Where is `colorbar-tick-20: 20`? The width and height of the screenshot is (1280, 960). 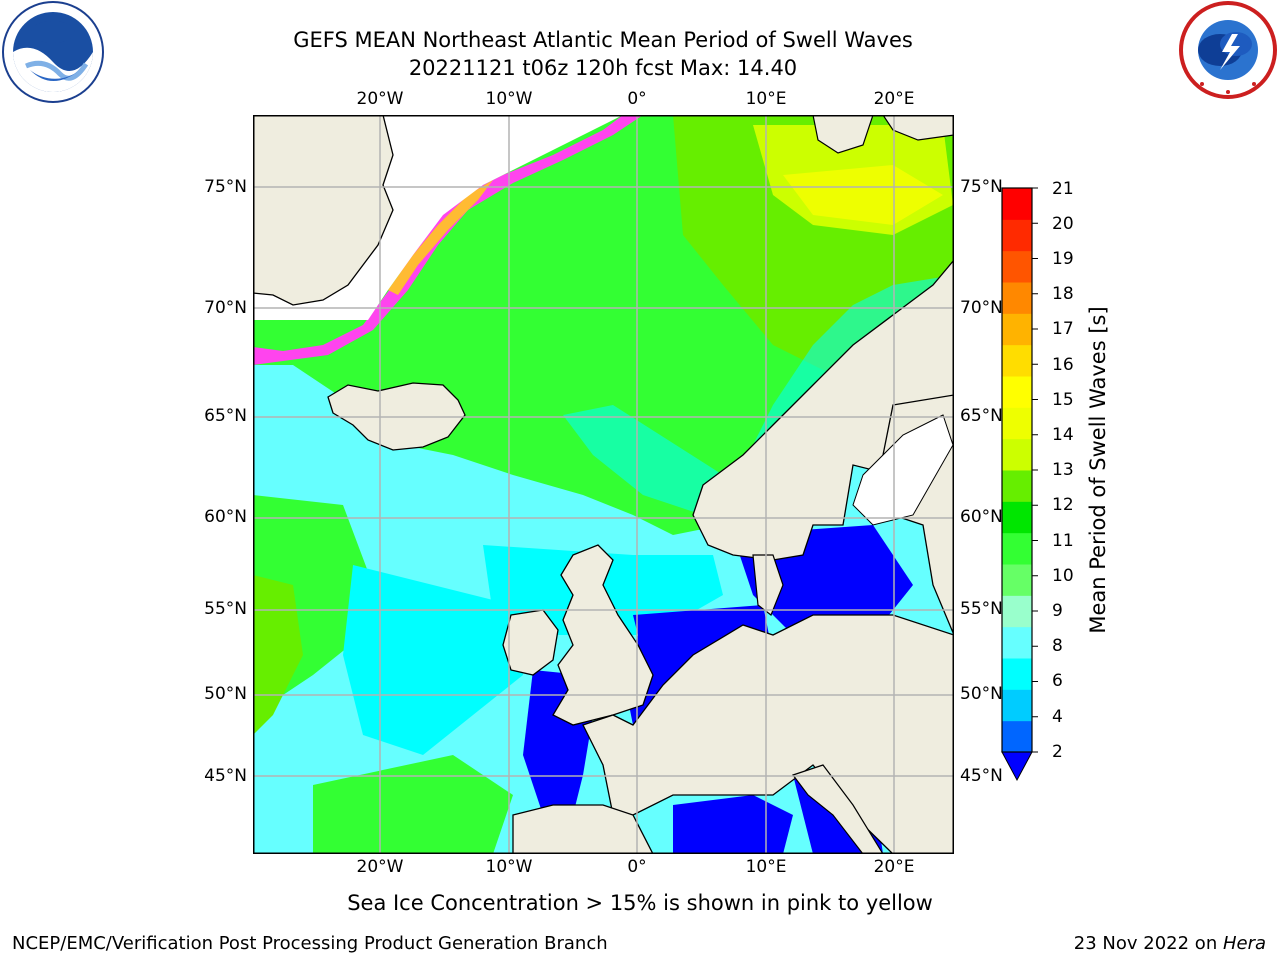
colorbar-tick-20: 20 is located at coordinates (1063, 224).